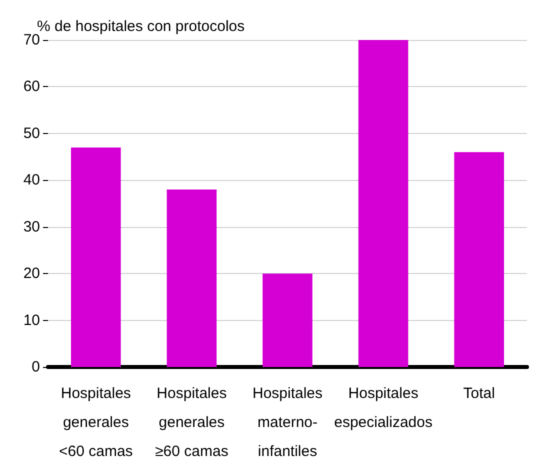 The image size is (543, 475). What do you see at coordinates (31, 227) in the screenshot?
I see `y-tick-label: 30` at bounding box center [31, 227].